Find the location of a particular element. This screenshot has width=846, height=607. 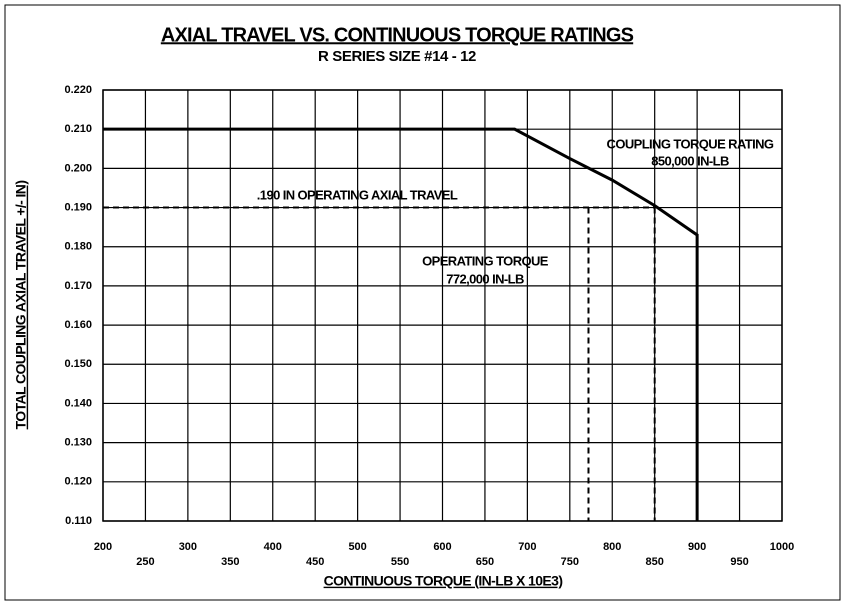

x-axis-label: CONTINUOUS TORQUE (IN-LB X 10E3) is located at coordinates (443, 581).